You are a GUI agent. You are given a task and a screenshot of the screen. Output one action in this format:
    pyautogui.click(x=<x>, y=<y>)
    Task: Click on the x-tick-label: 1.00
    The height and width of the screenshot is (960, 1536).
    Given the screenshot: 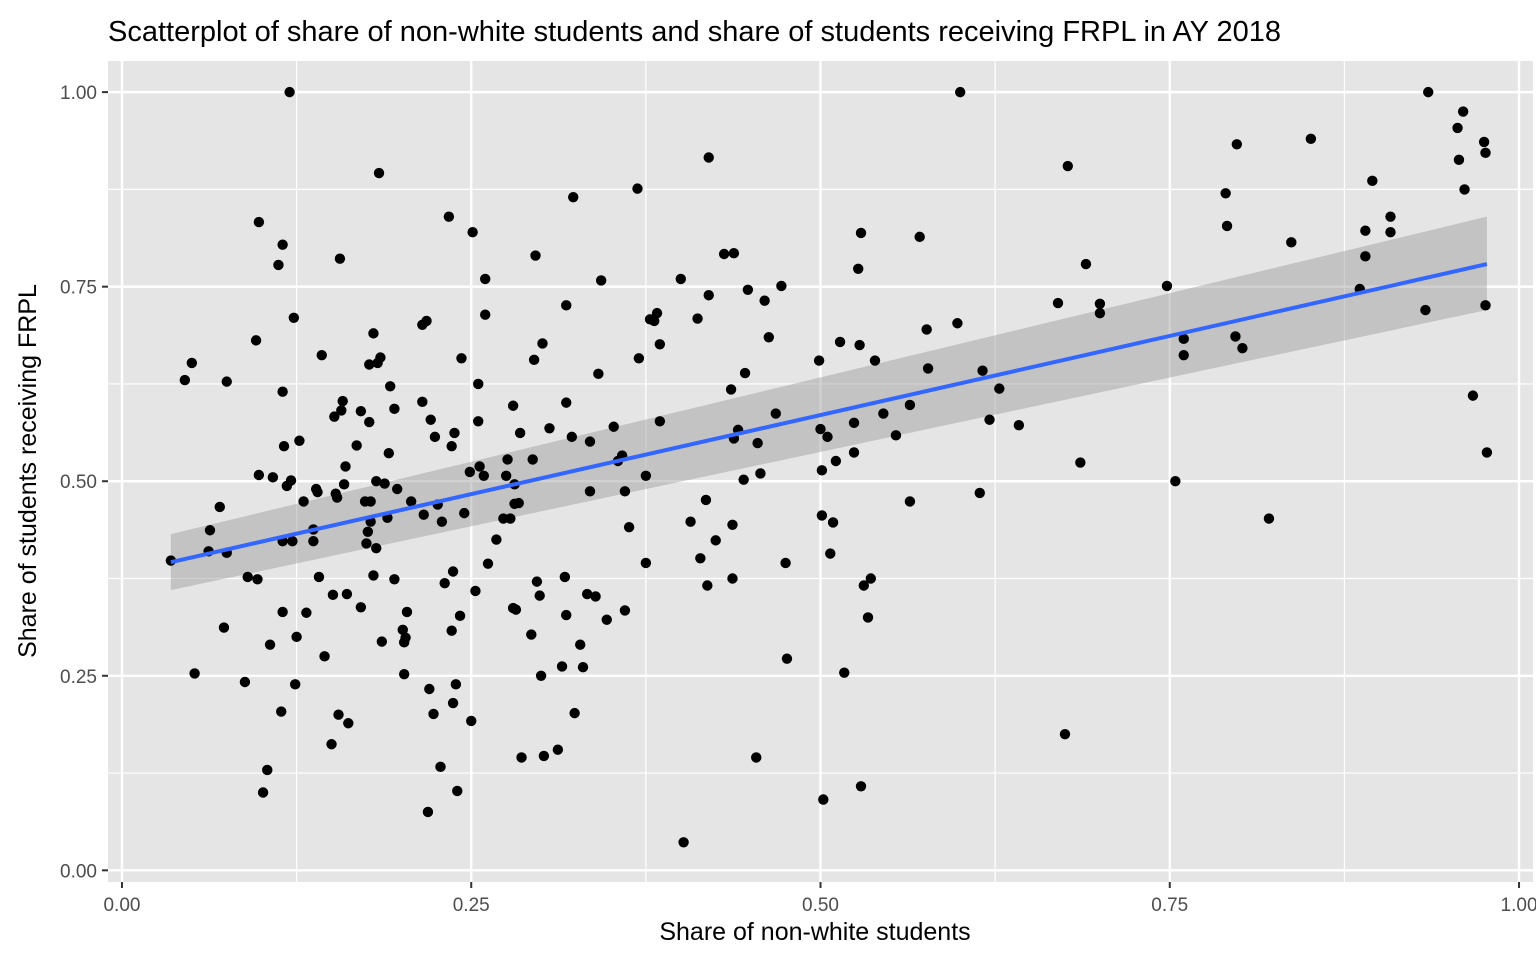 What is the action you would take?
    pyautogui.click(x=1518, y=905)
    